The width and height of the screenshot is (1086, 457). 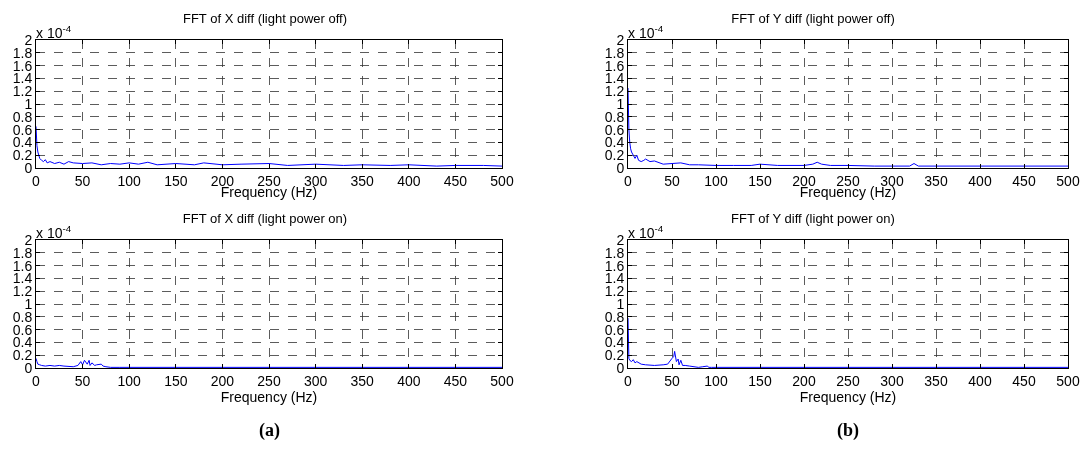 What do you see at coordinates (813, 19) in the screenshot?
I see `chart-title: FFT of Y diff (light power off)` at bounding box center [813, 19].